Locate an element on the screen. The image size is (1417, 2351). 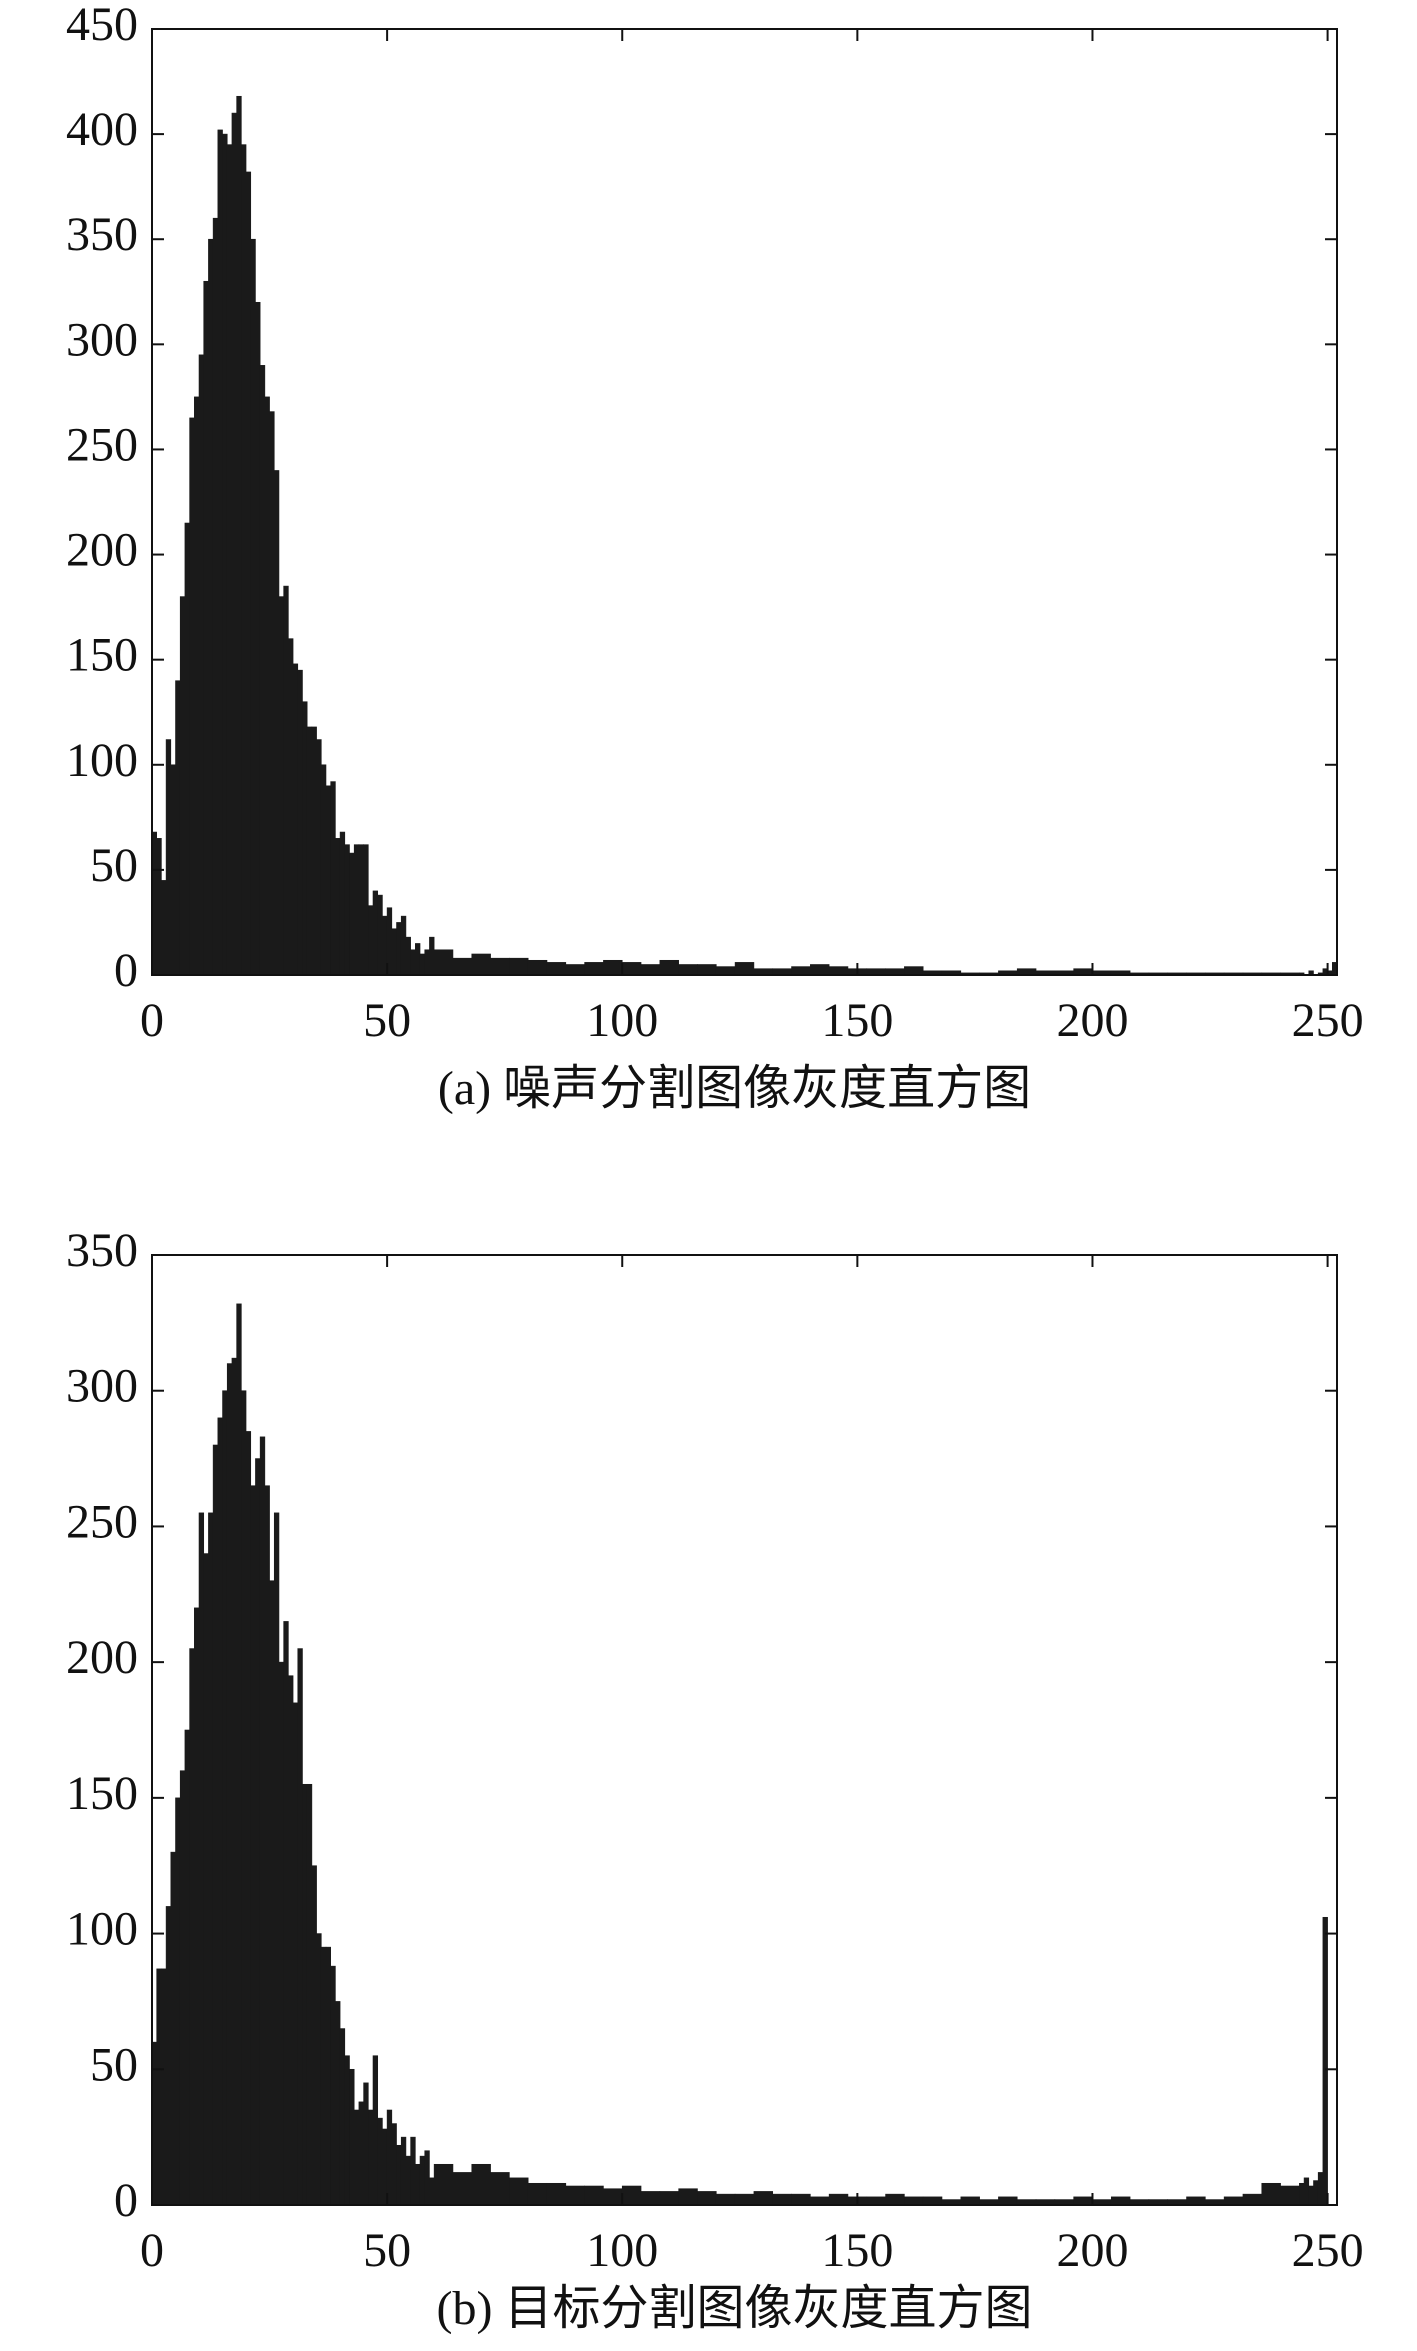
x-tick-label: 100 is located at coordinates (622, 1020).